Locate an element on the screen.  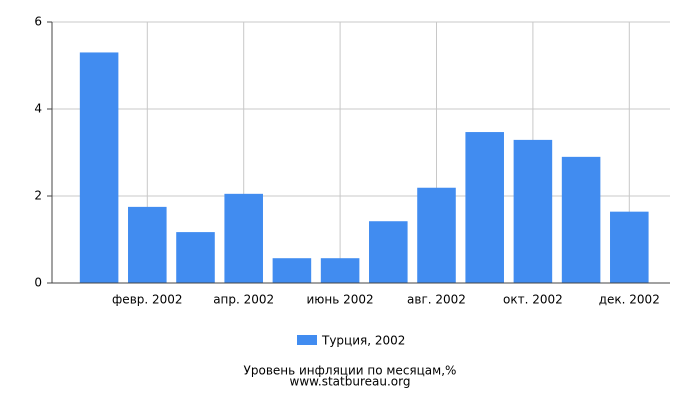
x-tick-label: июнь 2002 is located at coordinates (340, 300).